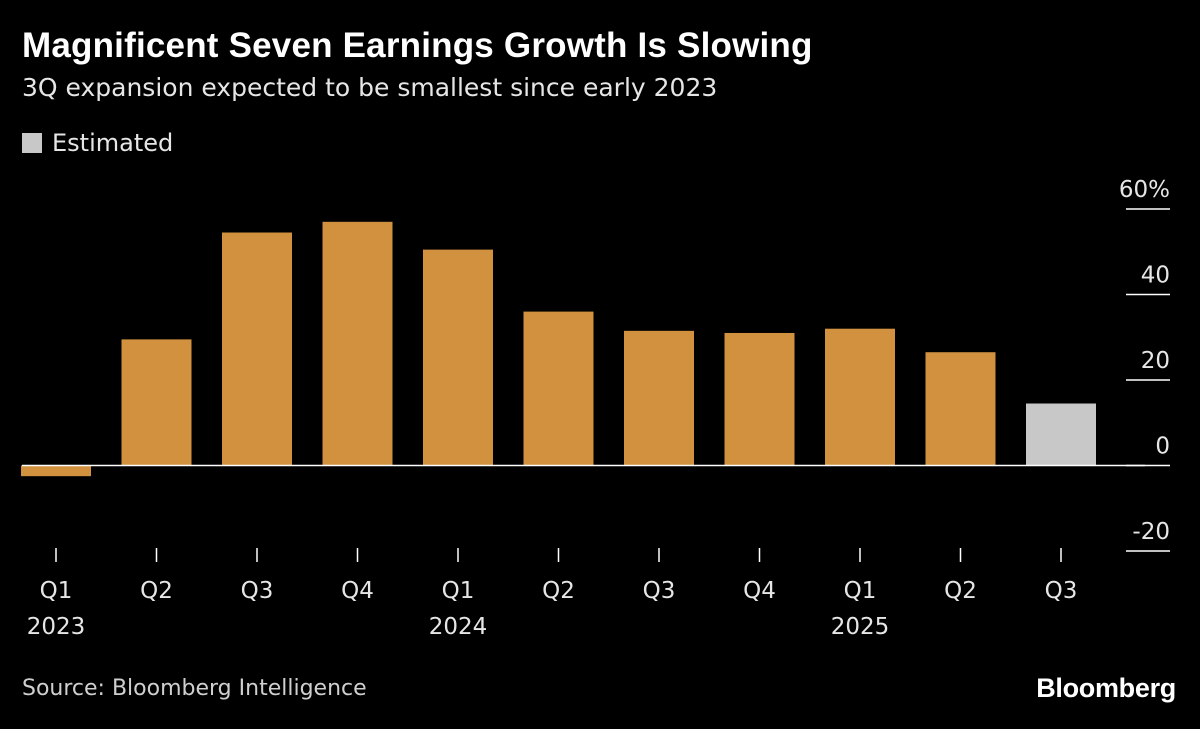 The height and width of the screenshot is (729, 1200). What do you see at coordinates (1144, 190) in the screenshot?
I see `y-tick-label: 60%` at bounding box center [1144, 190].